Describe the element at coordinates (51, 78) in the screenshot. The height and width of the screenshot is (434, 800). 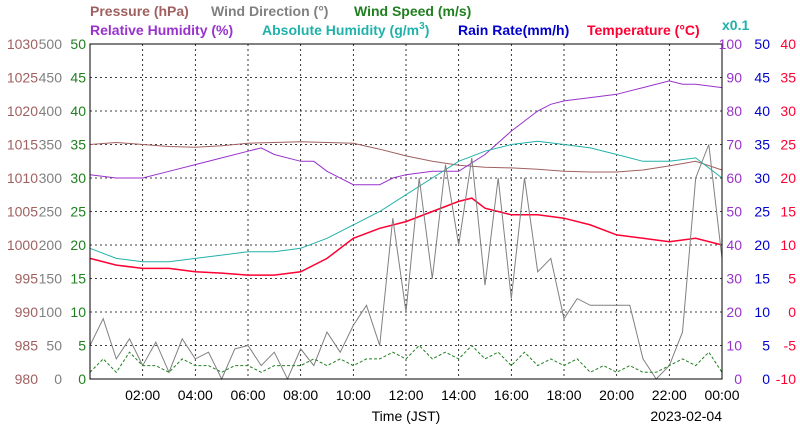
I see `wind_direction-tick-label: 450` at that location.